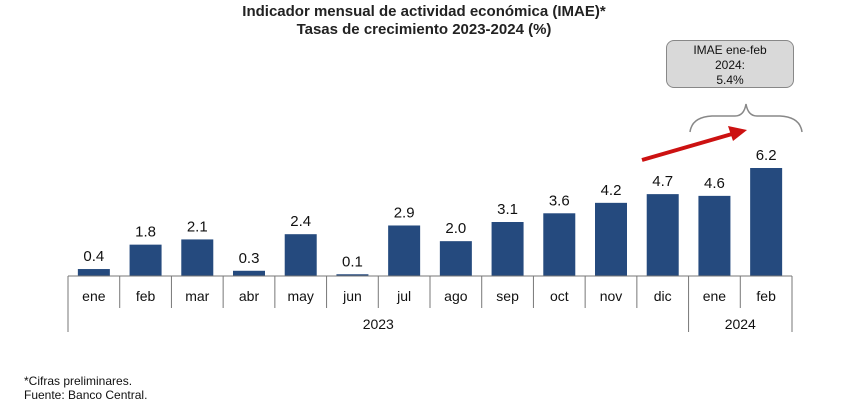 This screenshot has height=410, width=848. I want to click on value-label-12: 4.6, so click(714, 183).